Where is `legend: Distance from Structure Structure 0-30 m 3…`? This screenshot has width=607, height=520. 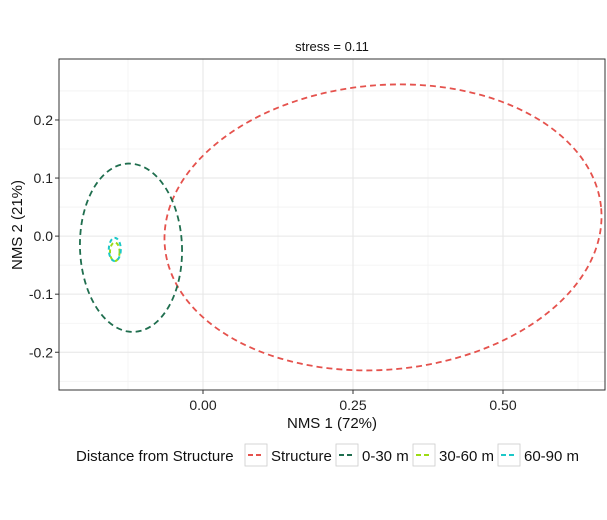 legend: Distance from Structure Structure 0-30 m 3… is located at coordinates (327, 455).